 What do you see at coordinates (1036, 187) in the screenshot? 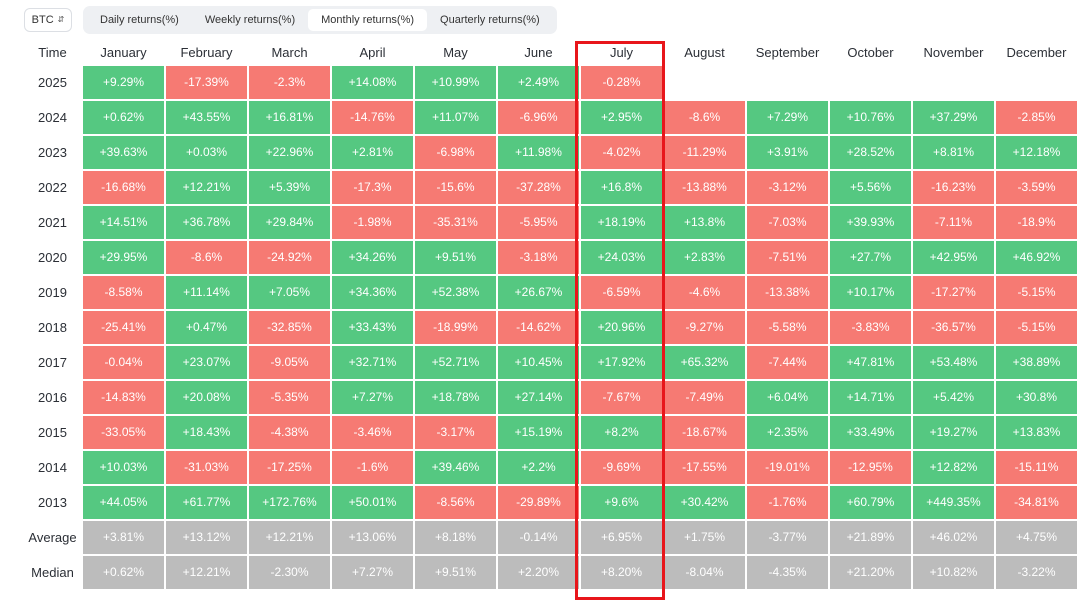
I see `return-cell: -3.59%` at bounding box center [1036, 187].